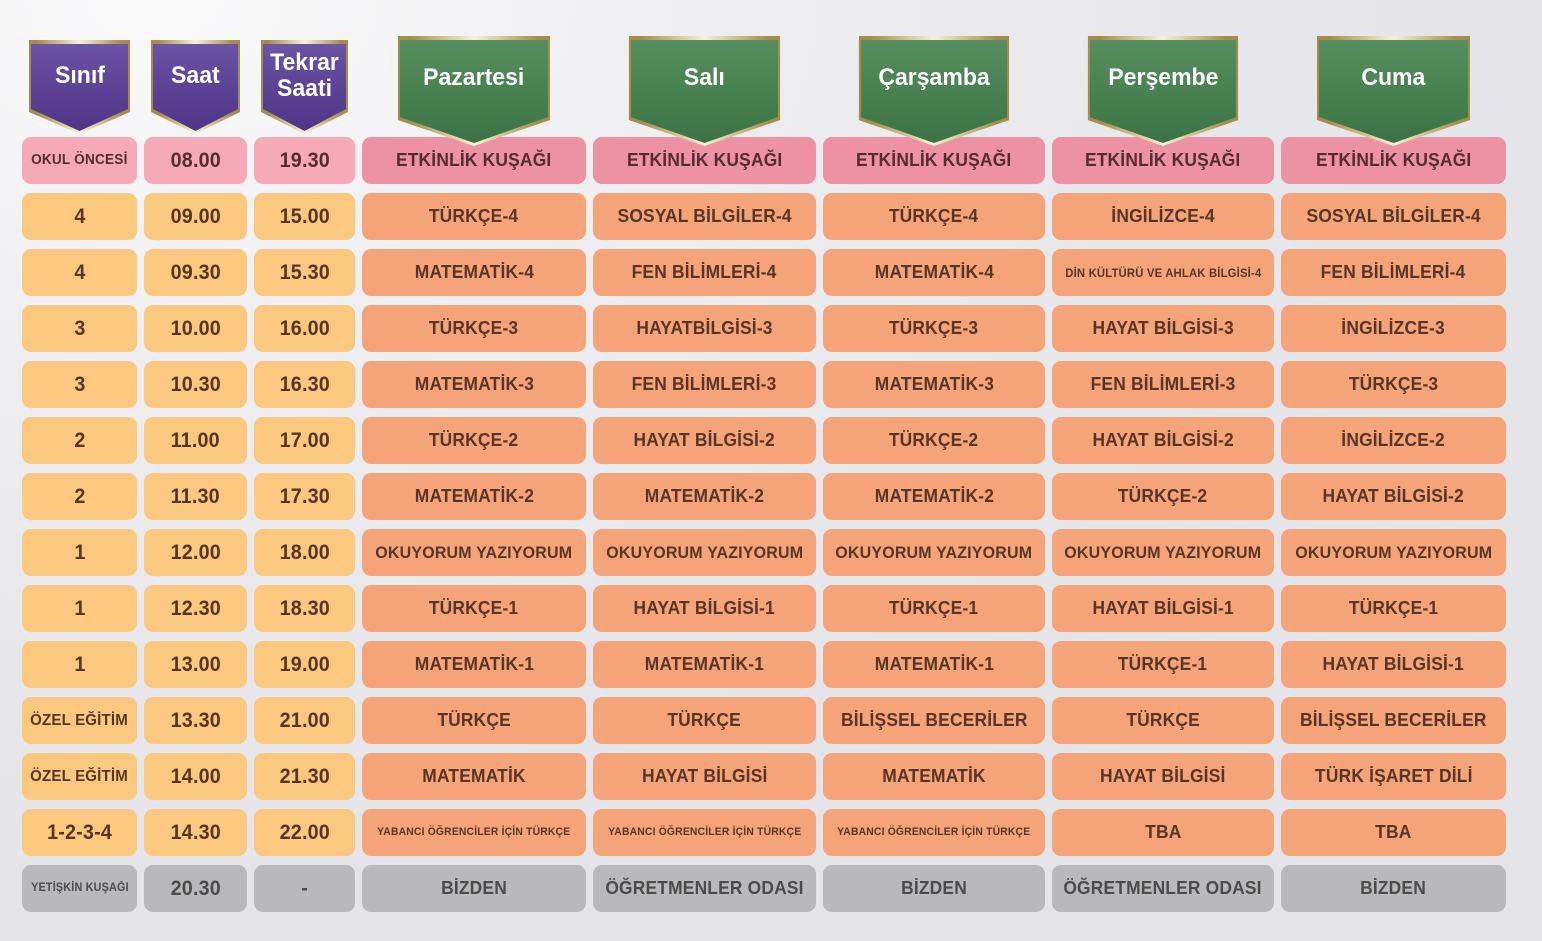  Describe the element at coordinates (79, 440) in the screenshot. I see `class-label: 2` at that location.